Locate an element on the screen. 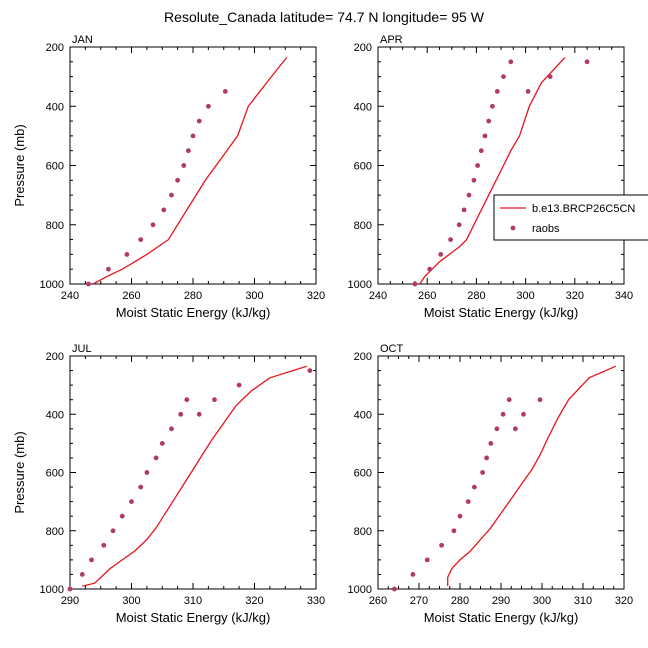 This screenshot has width=648, height=648. x-tick-label: 310 is located at coordinates (193, 601).